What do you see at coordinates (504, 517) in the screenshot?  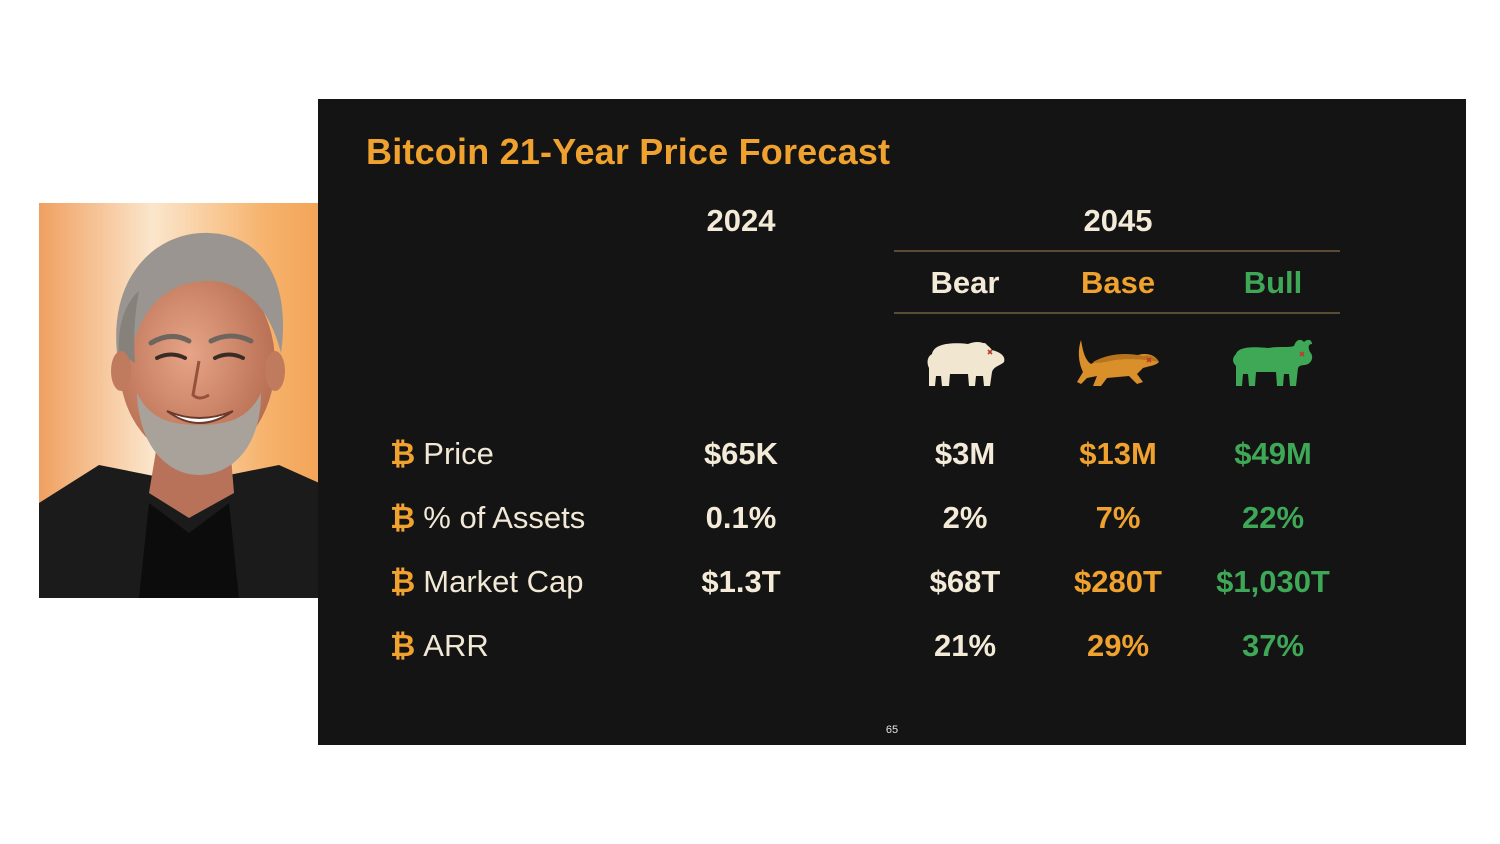 I see `row-label-text: % of Assets` at bounding box center [504, 517].